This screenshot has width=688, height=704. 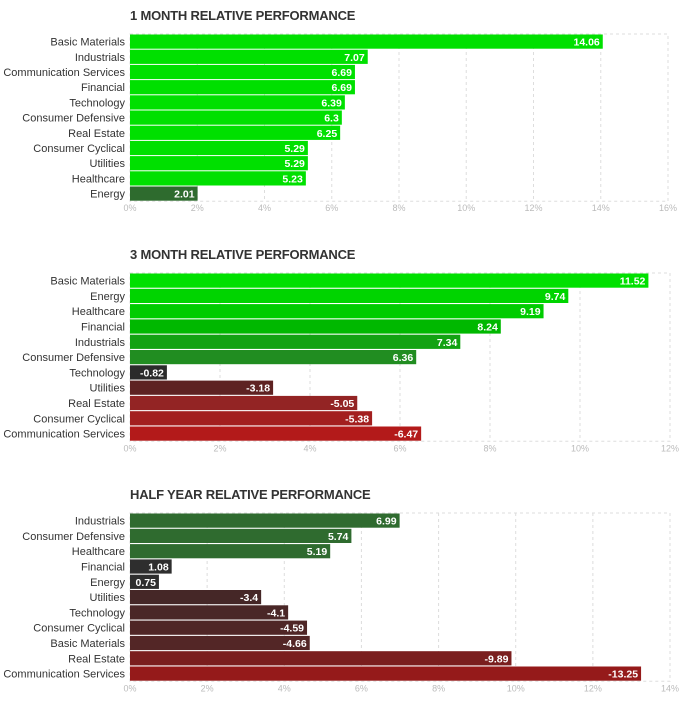 What do you see at coordinates (354, 58) in the screenshot?
I see `value-label: 7.07` at bounding box center [354, 58].